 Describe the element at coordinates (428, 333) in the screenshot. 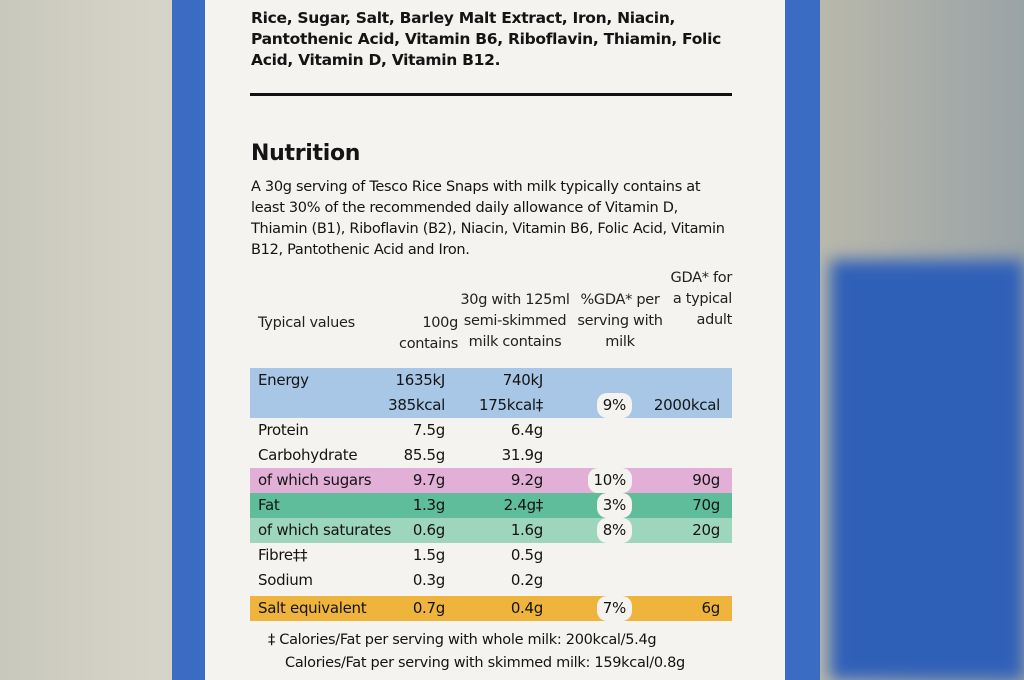

I see `column-header: 100g contains` at that location.